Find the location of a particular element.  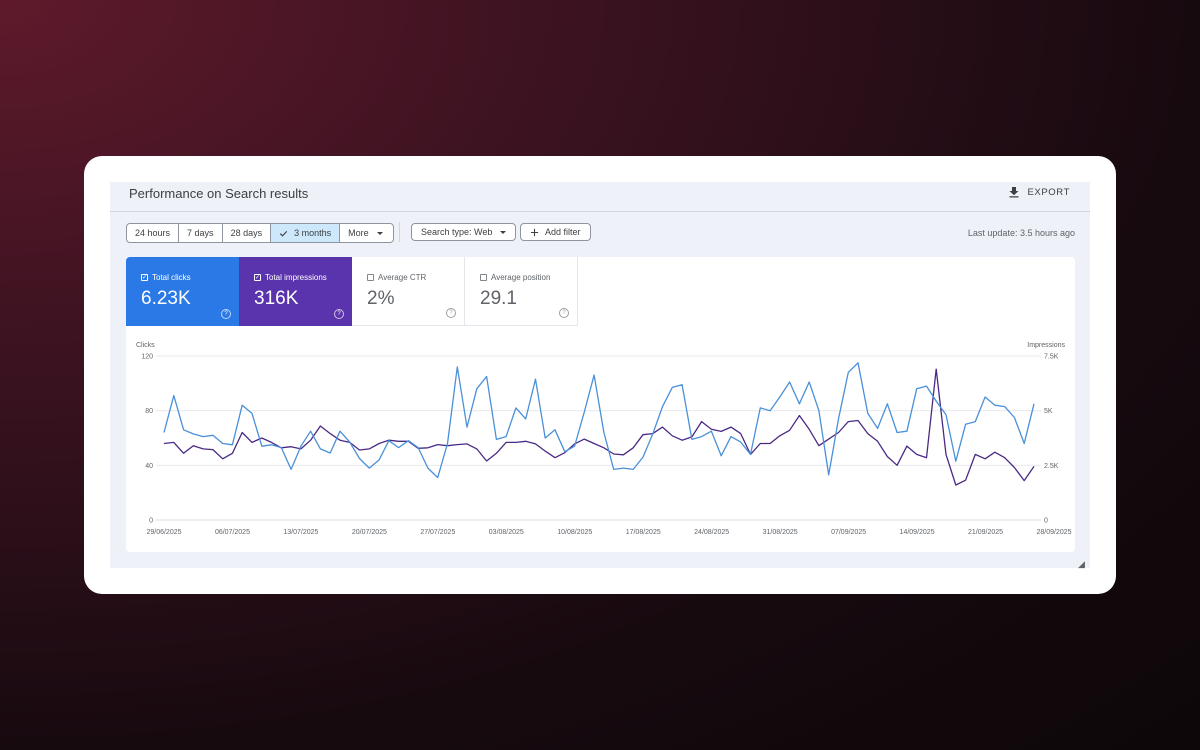

clicks-series-line is located at coordinates (599, 420).